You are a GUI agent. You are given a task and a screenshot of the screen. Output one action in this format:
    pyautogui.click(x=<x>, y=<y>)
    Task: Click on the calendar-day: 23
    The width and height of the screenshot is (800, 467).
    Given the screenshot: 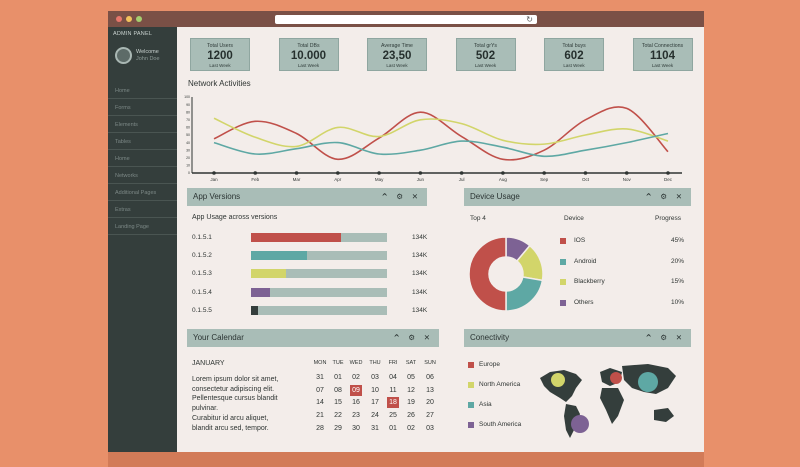 What is the action you would take?
    pyautogui.click(x=356, y=416)
    